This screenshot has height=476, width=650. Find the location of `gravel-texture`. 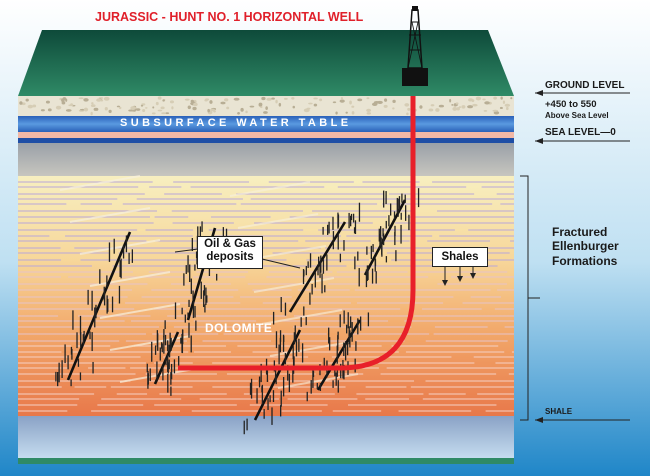

gravel-texture is located at coordinates (266, 106).